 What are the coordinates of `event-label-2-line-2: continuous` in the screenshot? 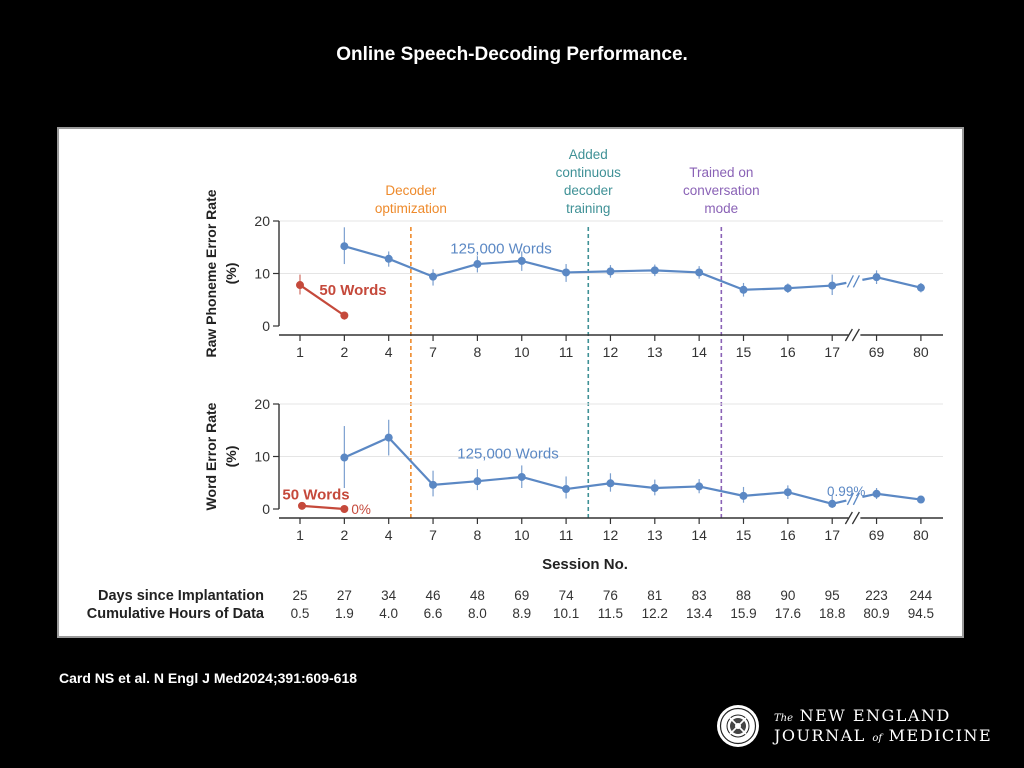 It's located at (589, 172).